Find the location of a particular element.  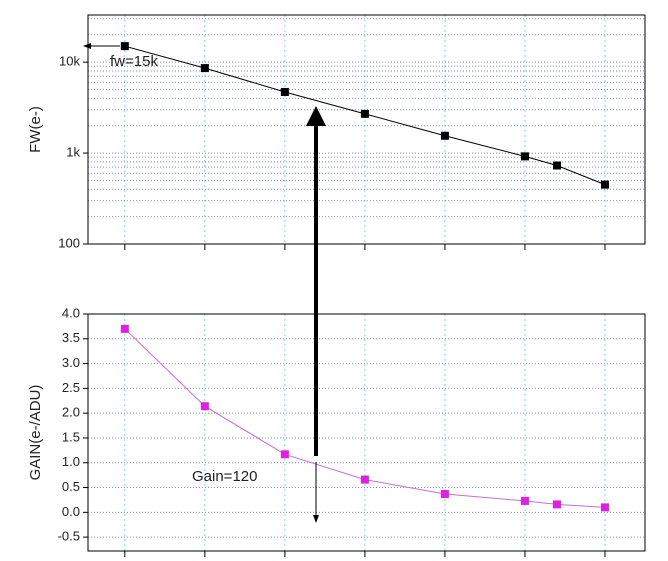

y-tick-label: 100 is located at coordinates (69, 242).